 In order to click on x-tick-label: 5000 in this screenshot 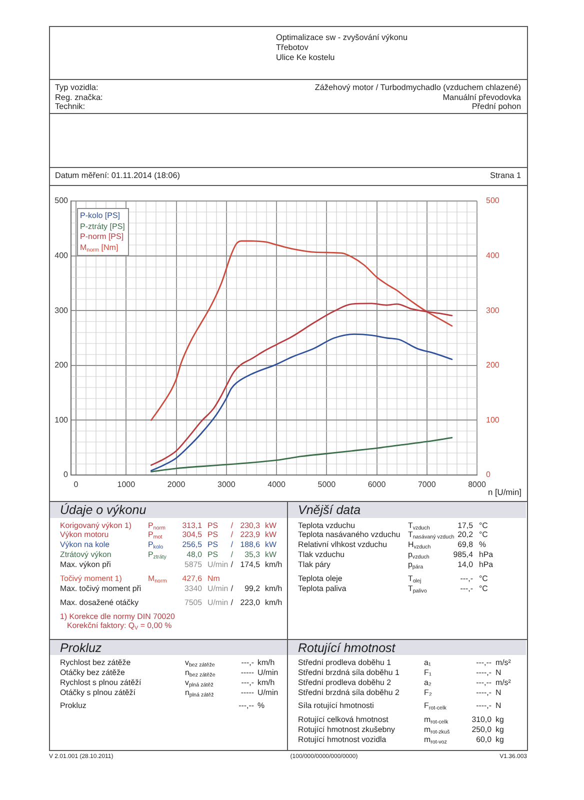, I will do `click(327, 485)`.